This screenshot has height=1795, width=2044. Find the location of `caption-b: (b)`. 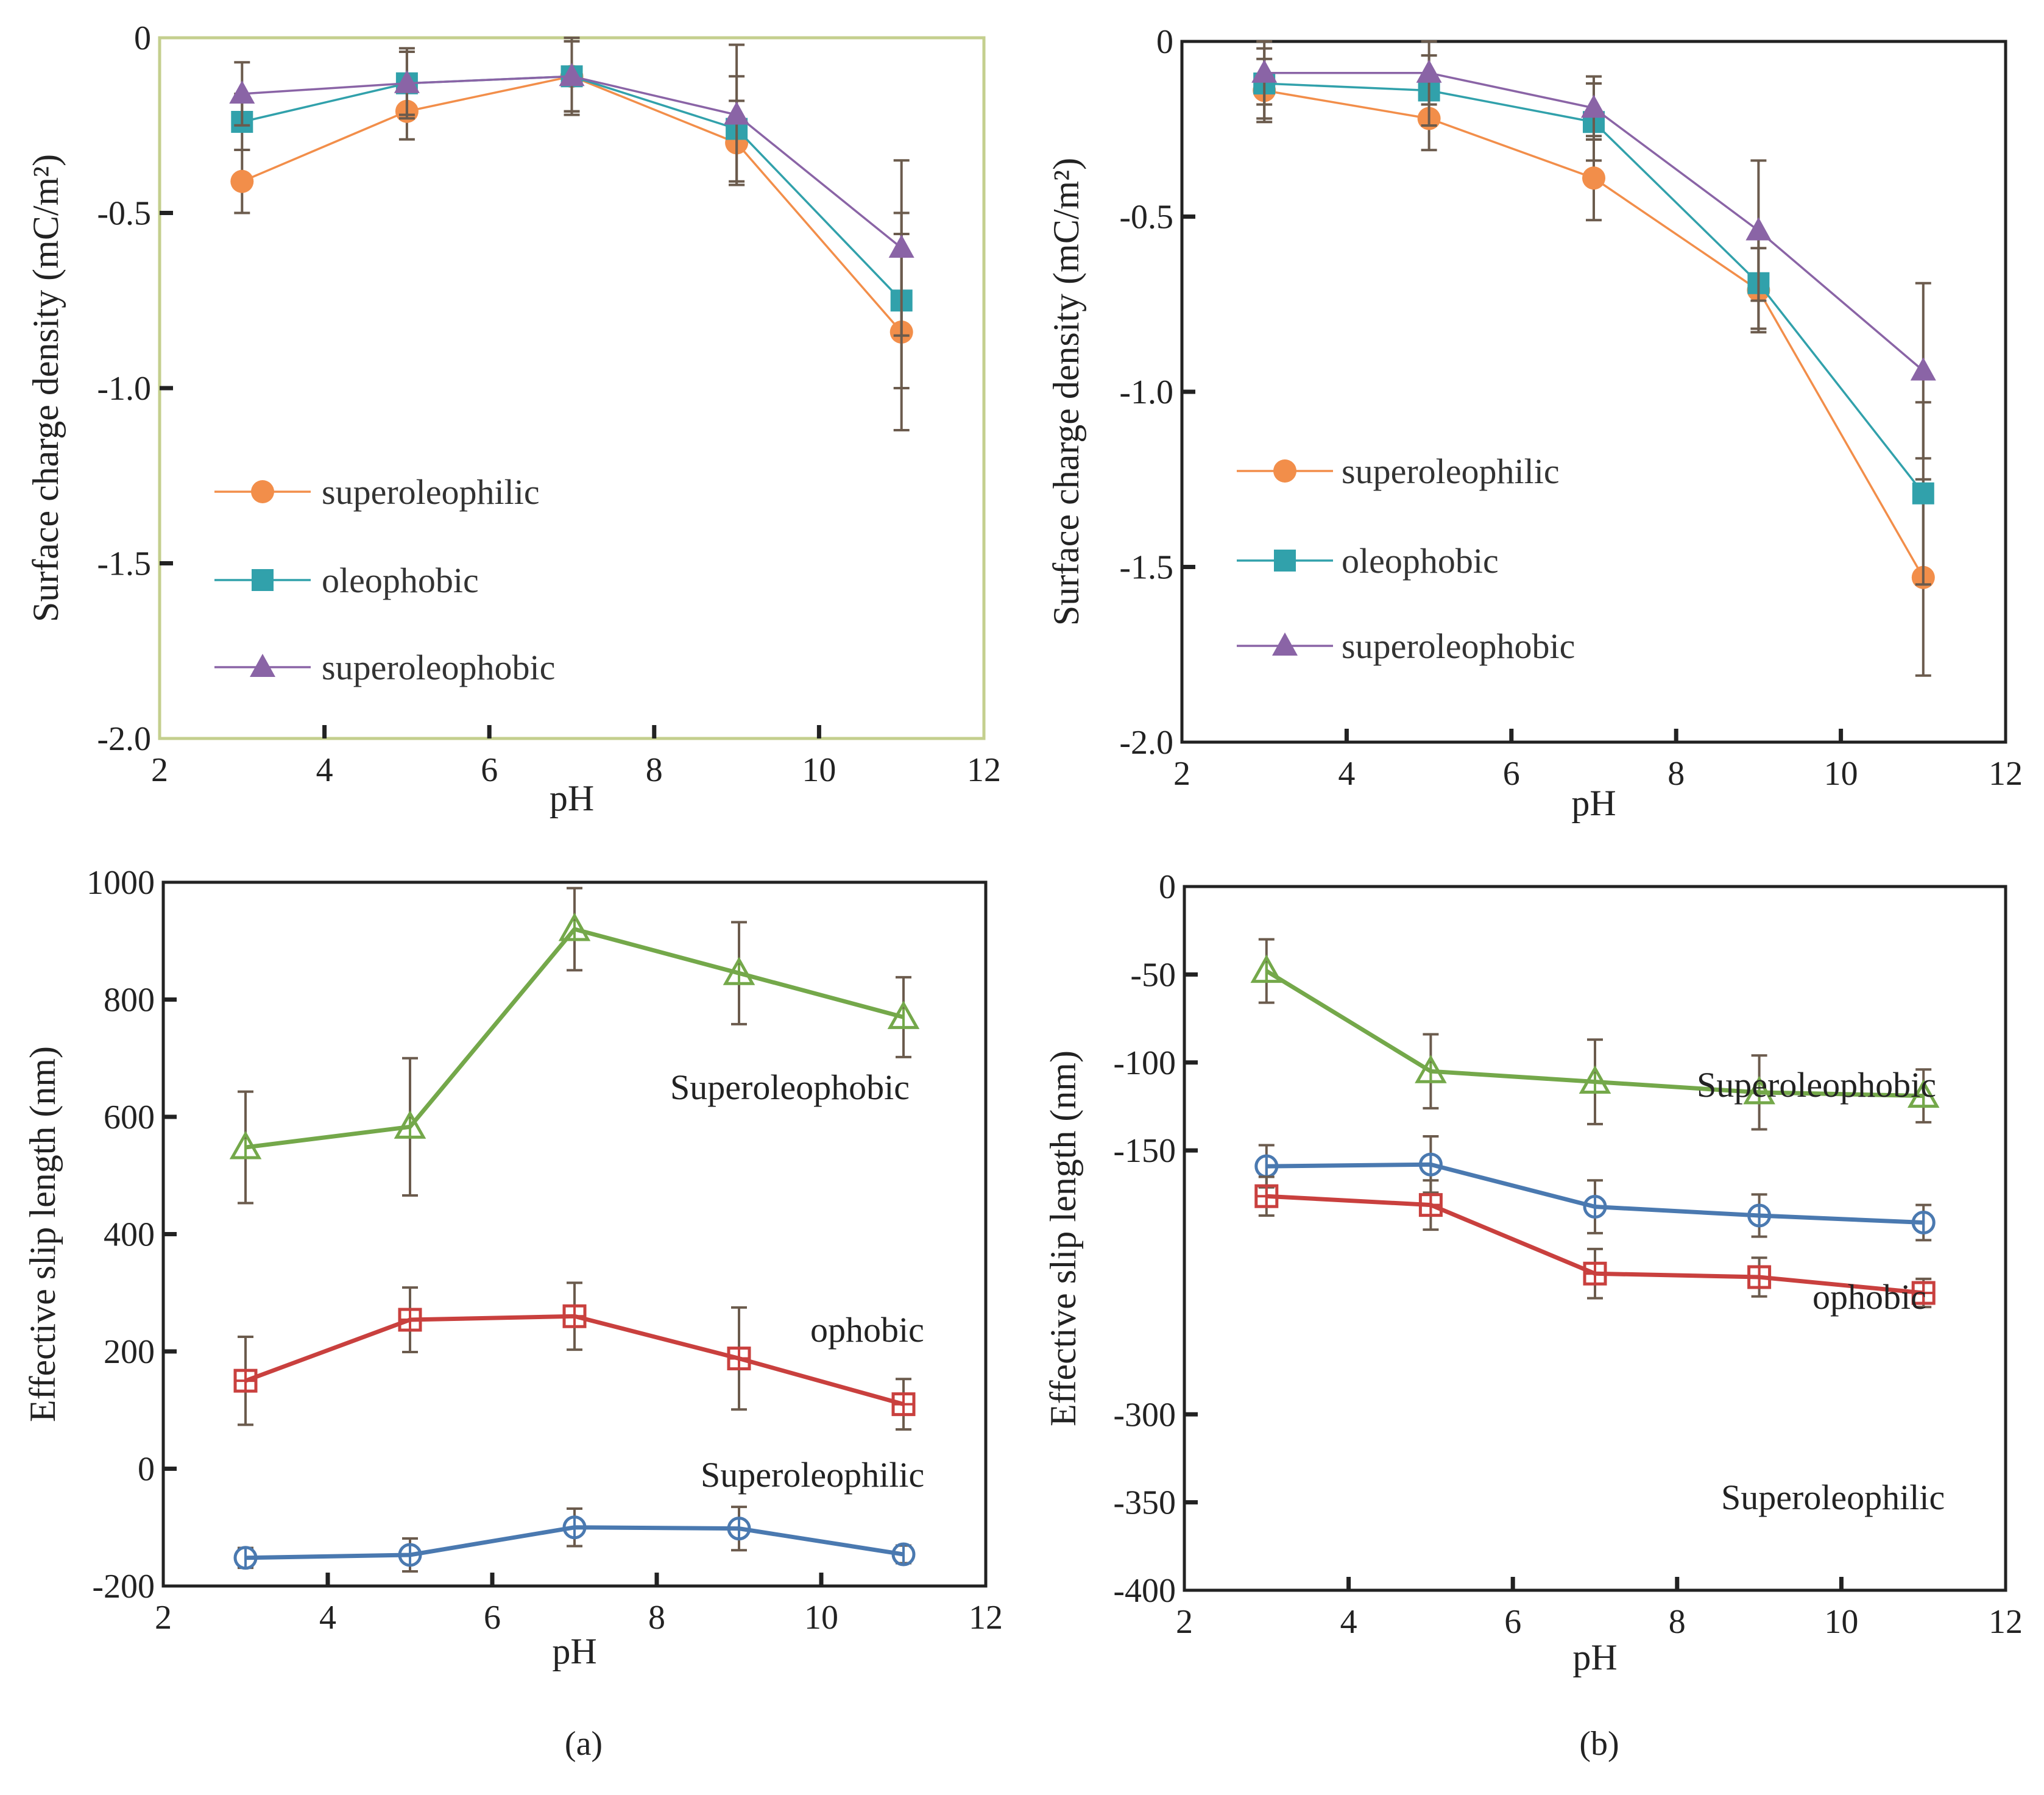

caption-b: (b) is located at coordinates (1599, 1744).